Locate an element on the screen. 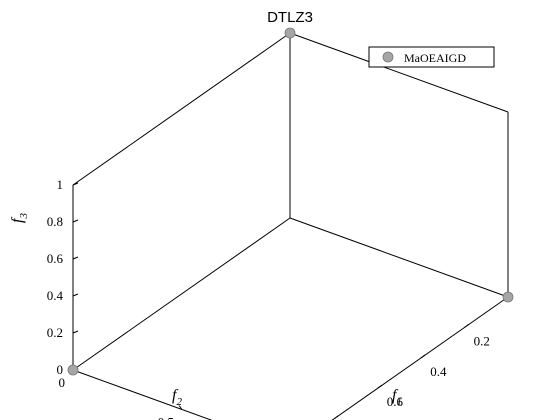  x-tick-label: 0.6 is located at coordinates (395, 401).